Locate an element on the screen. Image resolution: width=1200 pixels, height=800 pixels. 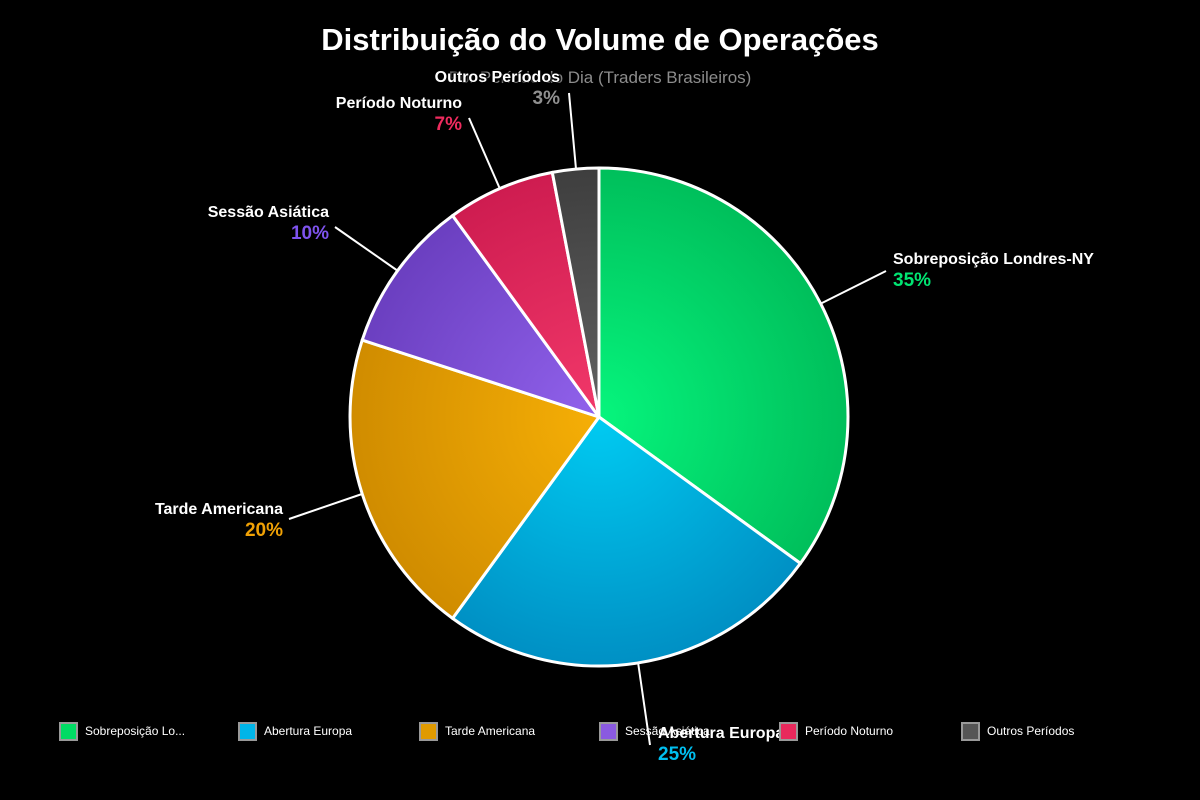
legend-label: Tarde Americana is located at coordinates (490, 731).